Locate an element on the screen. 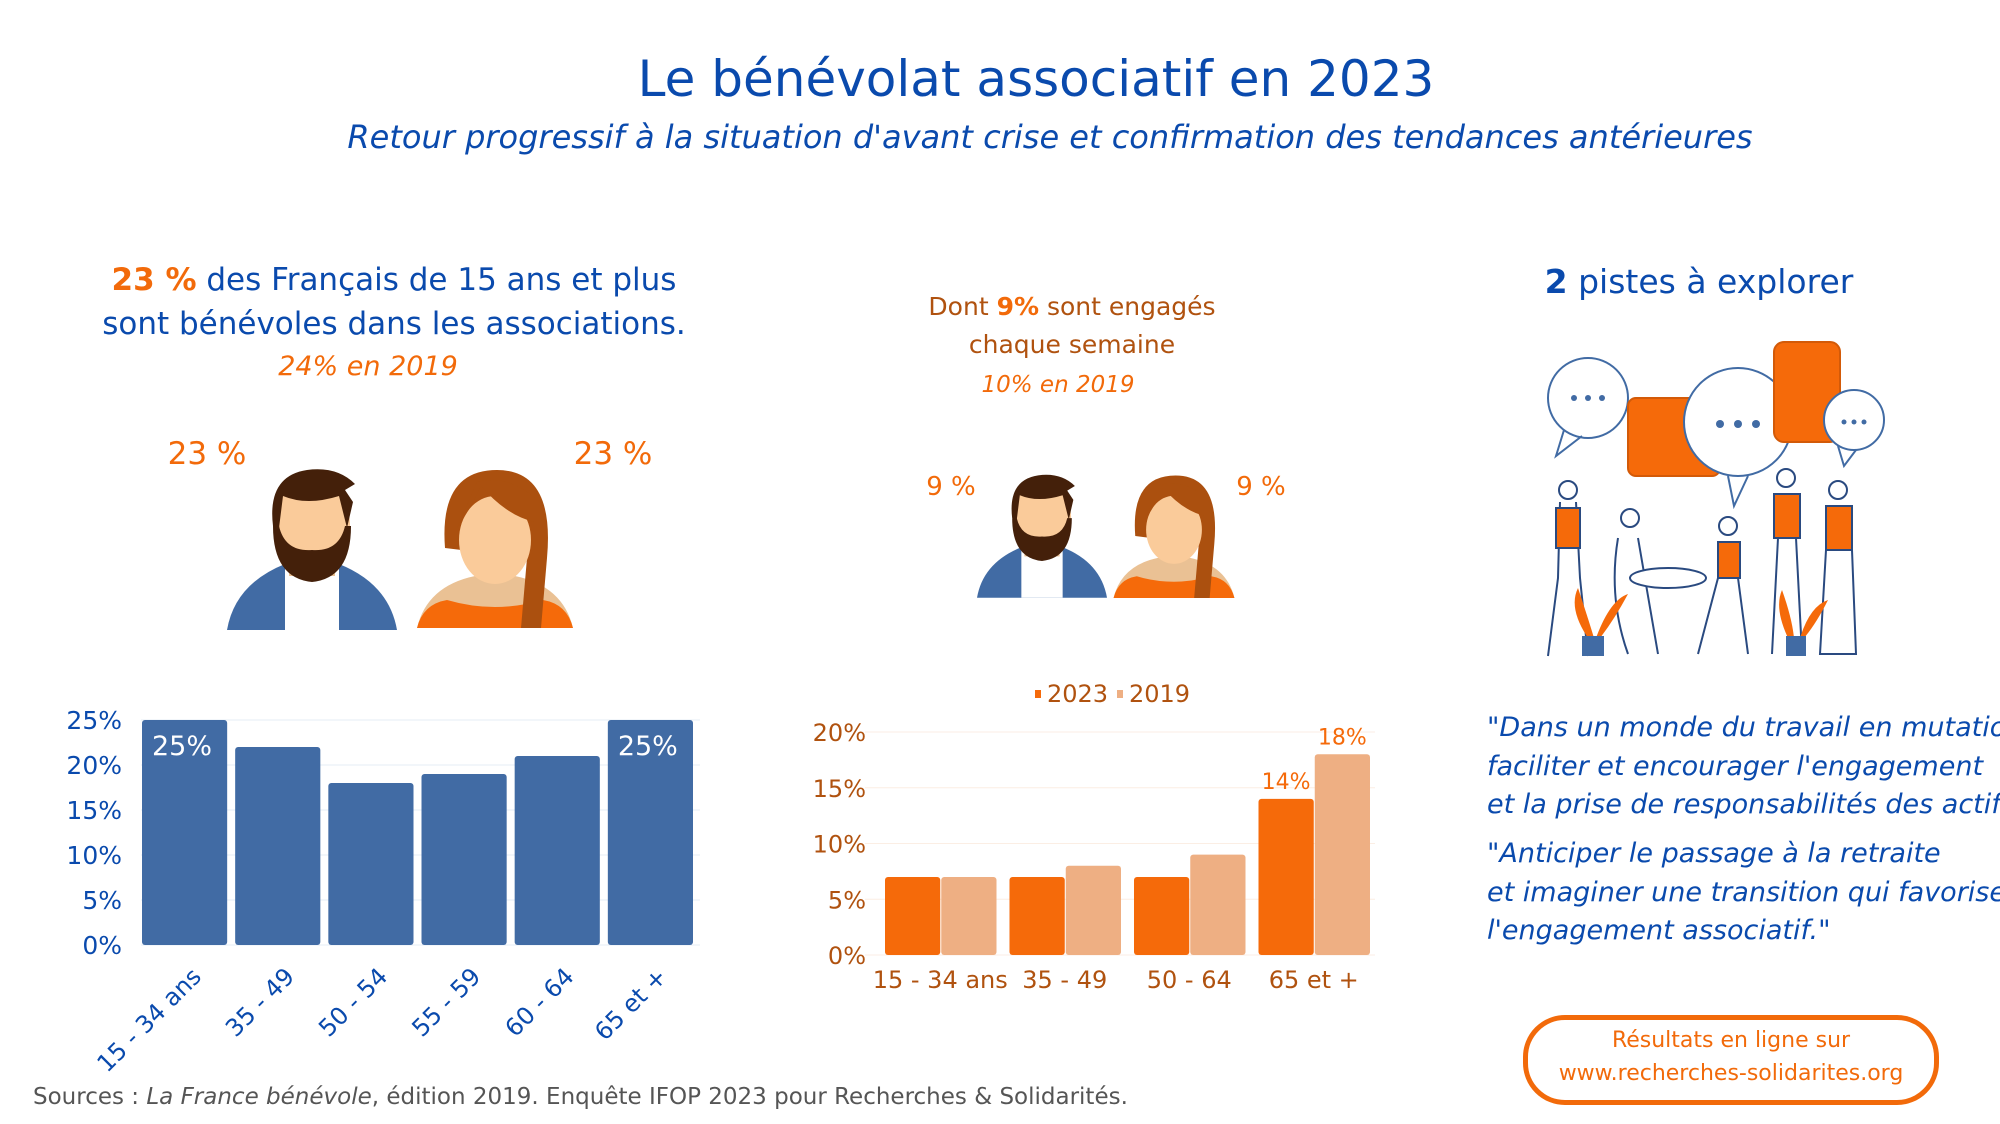 Image resolution: width=2000 pixels, height=1124 pixels. left-previous: 24% en 2019 is located at coordinates (368, 366).